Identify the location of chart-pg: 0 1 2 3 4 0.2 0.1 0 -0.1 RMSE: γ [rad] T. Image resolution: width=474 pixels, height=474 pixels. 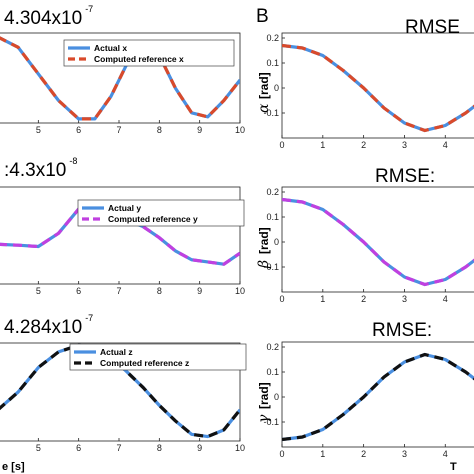
(365, 396).